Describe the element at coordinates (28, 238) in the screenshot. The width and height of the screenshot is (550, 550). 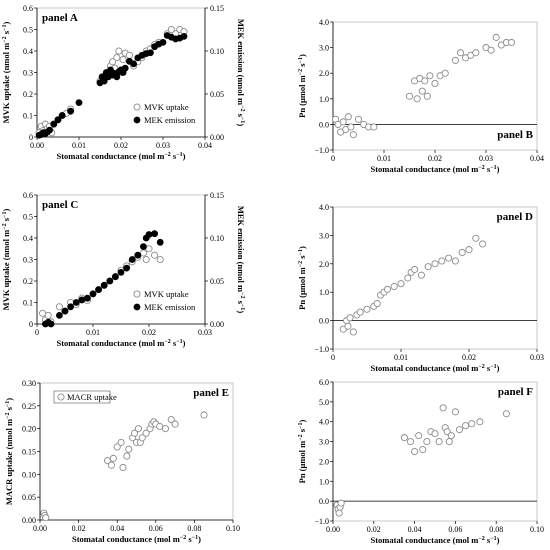
I see `y-tick-label: 0.4` at that location.